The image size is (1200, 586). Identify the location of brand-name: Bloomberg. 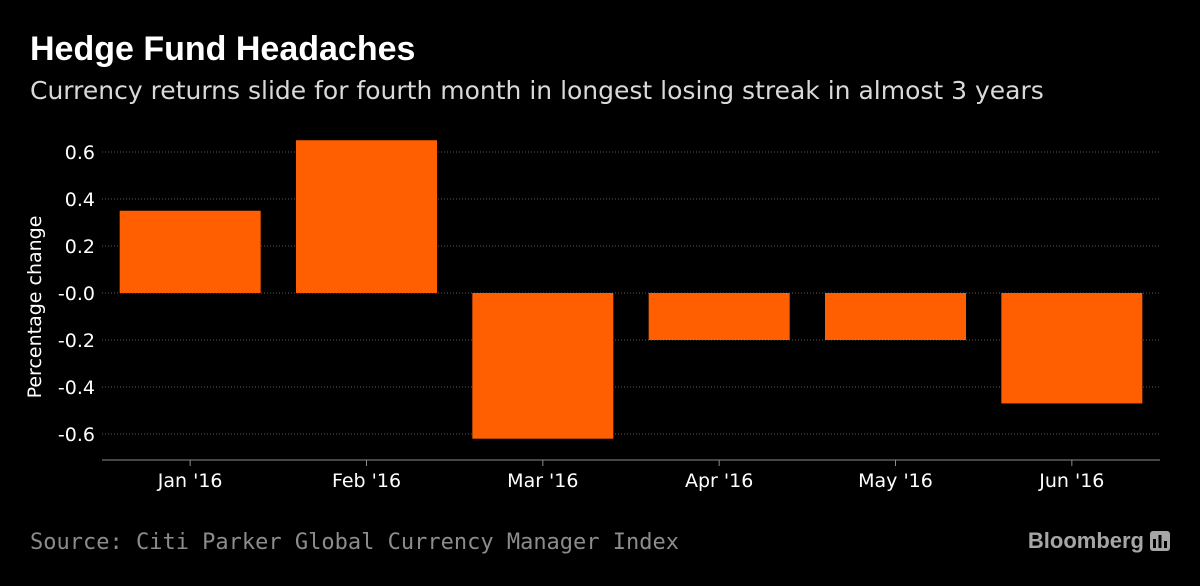
(1085, 540).